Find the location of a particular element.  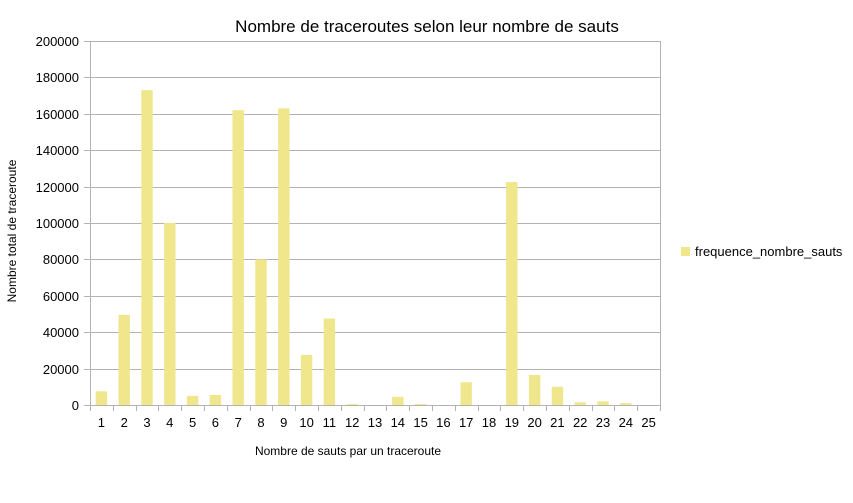

x-tick-label: 11 is located at coordinates (330, 422).